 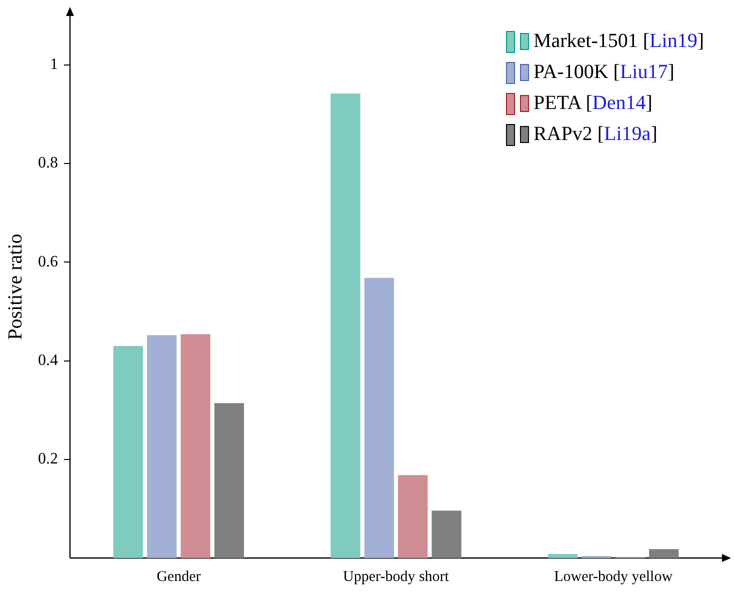 I want to click on y-tick-label: 0.8, so click(x=48, y=163).